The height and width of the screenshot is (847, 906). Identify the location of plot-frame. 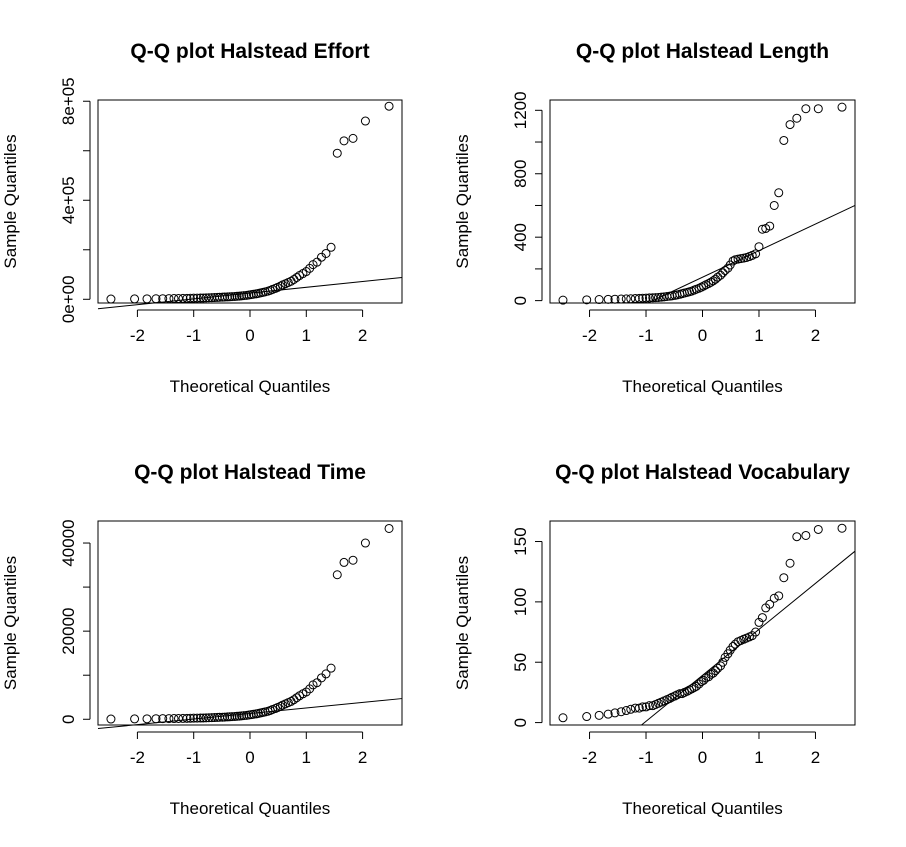
(250, 623).